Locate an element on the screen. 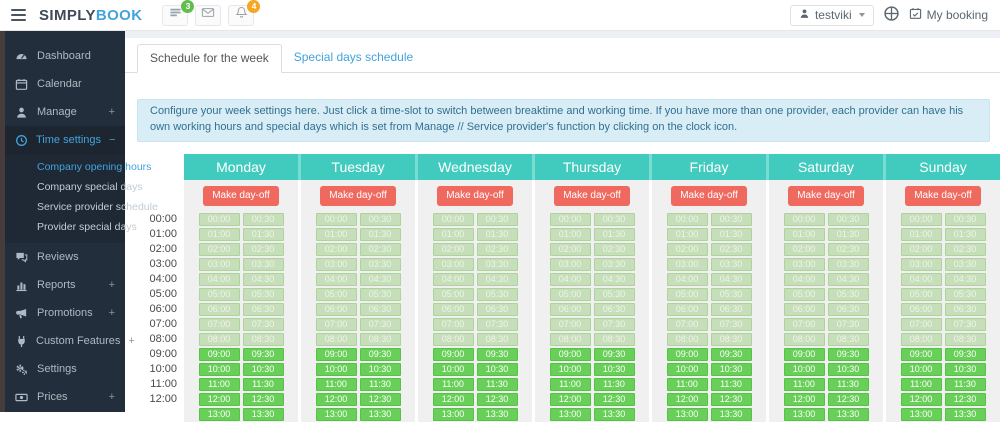  my-booking-button: My booking is located at coordinates (948, 15).